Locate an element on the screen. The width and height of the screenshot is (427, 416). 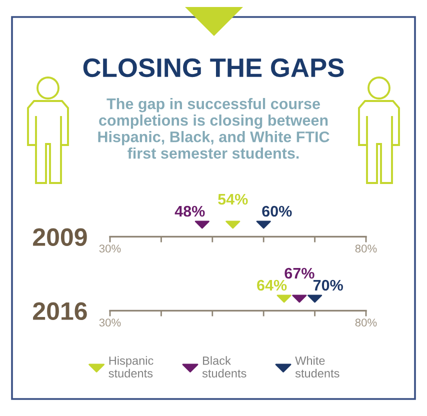
data-label: 60% is located at coordinates (277, 211).